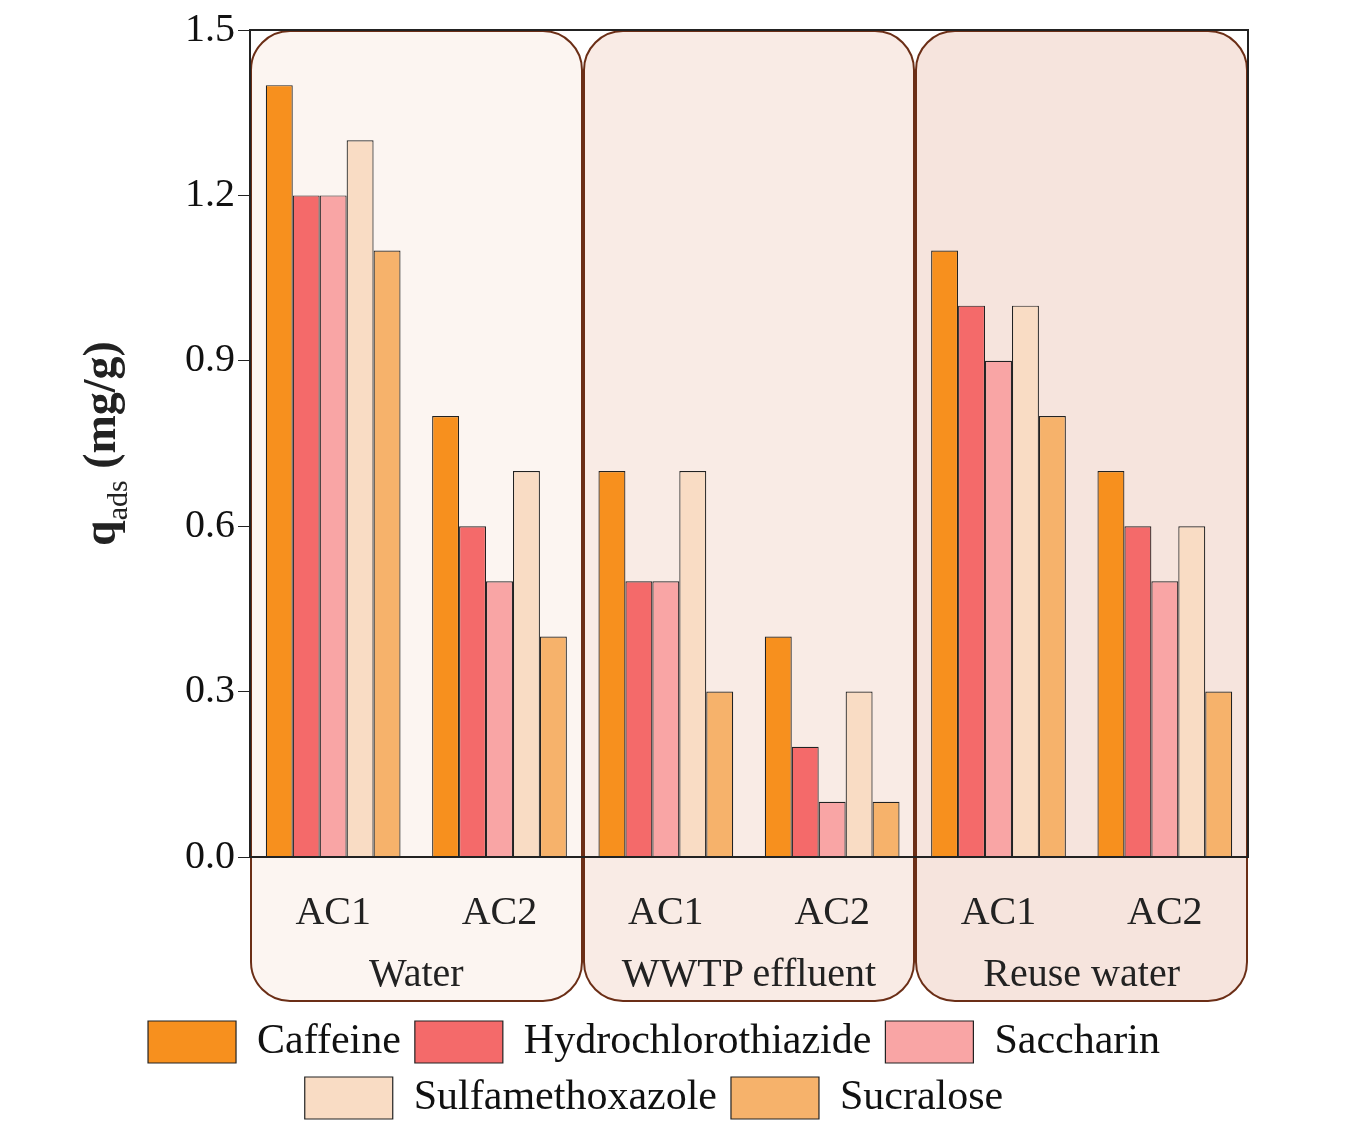  What do you see at coordinates (329, 1039) in the screenshot?
I see `legend-label: Caffeine` at bounding box center [329, 1039].